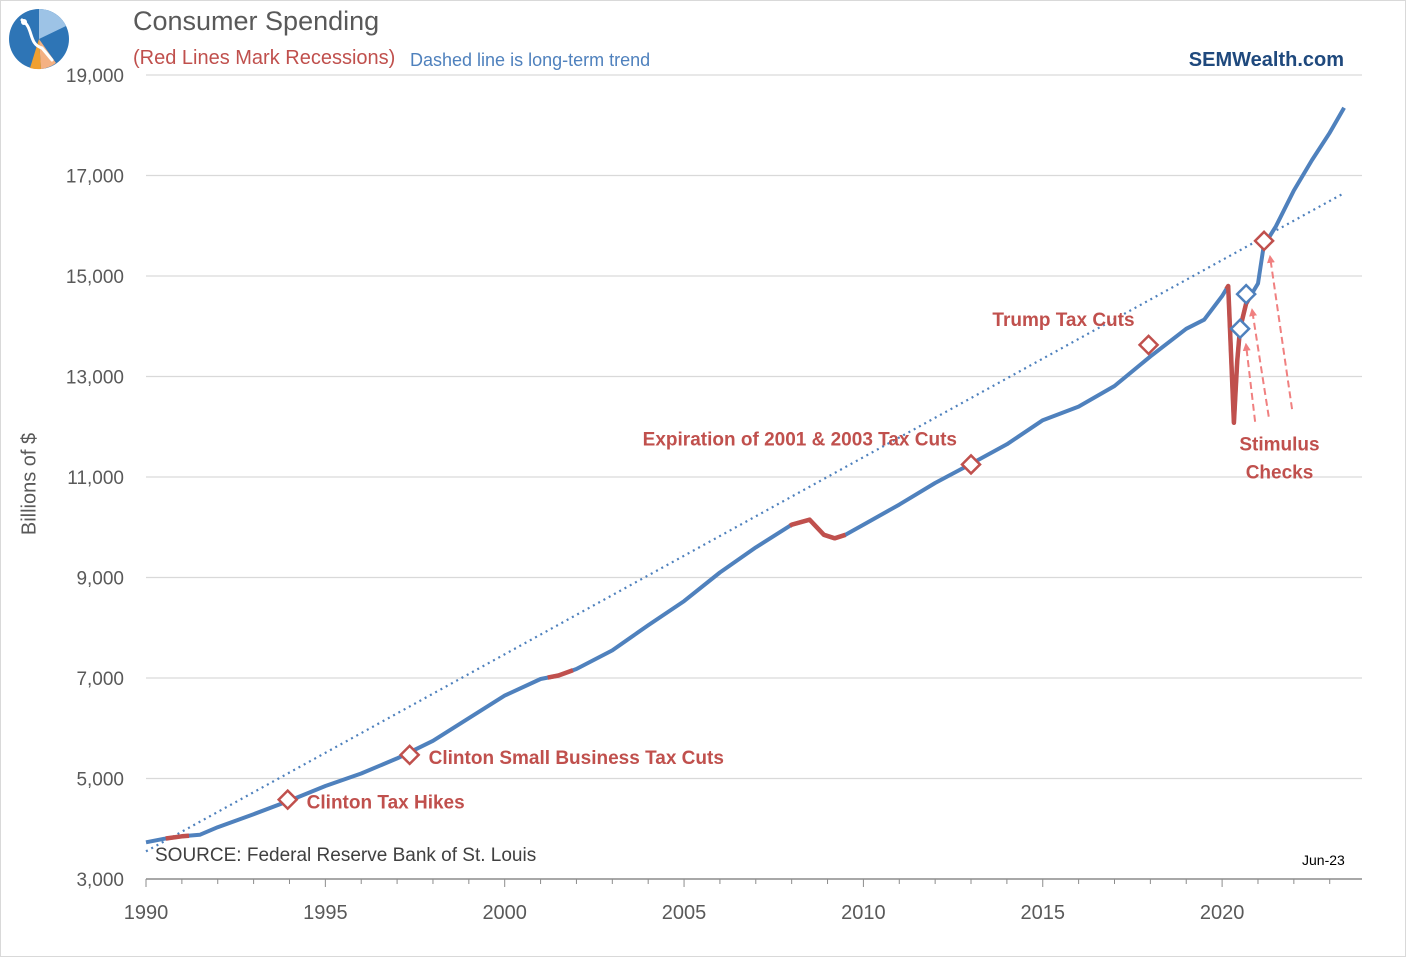 The width and height of the screenshot is (1408, 959). Describe the element at coordinates (1222, 913) in the screenshot. I see `x-tick-label: 2020` at that location.